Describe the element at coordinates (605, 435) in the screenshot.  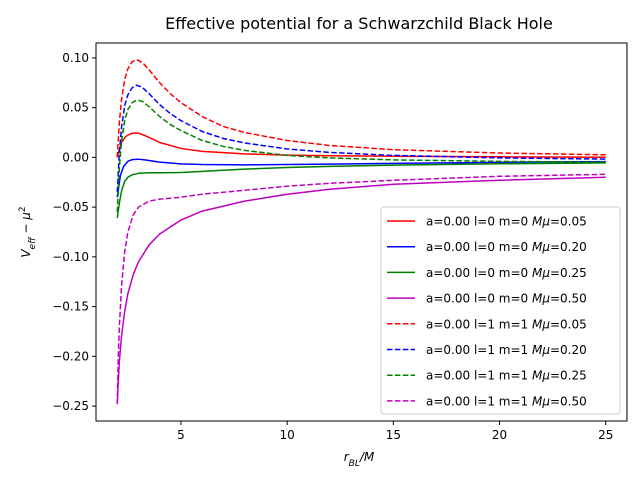
I see `x-tick-label: 25` at that location.